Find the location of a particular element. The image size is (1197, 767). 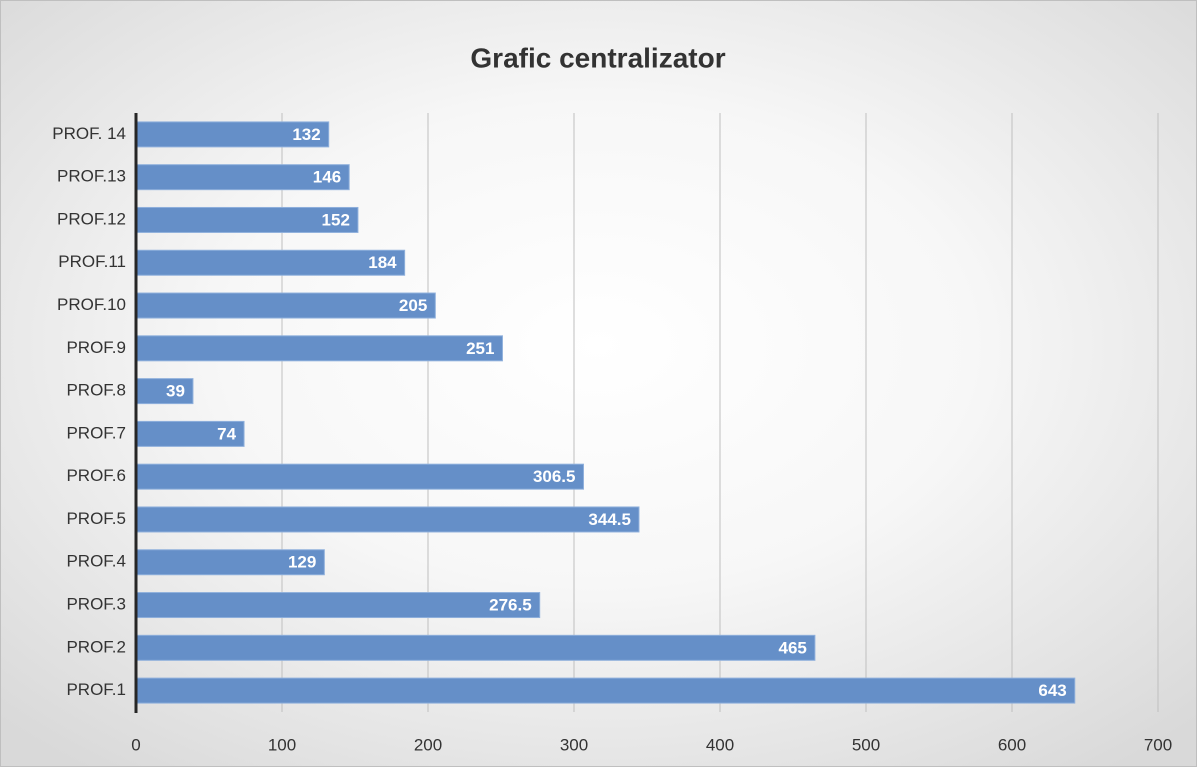

data-label: 643 is located at coordinates (1052, 690).